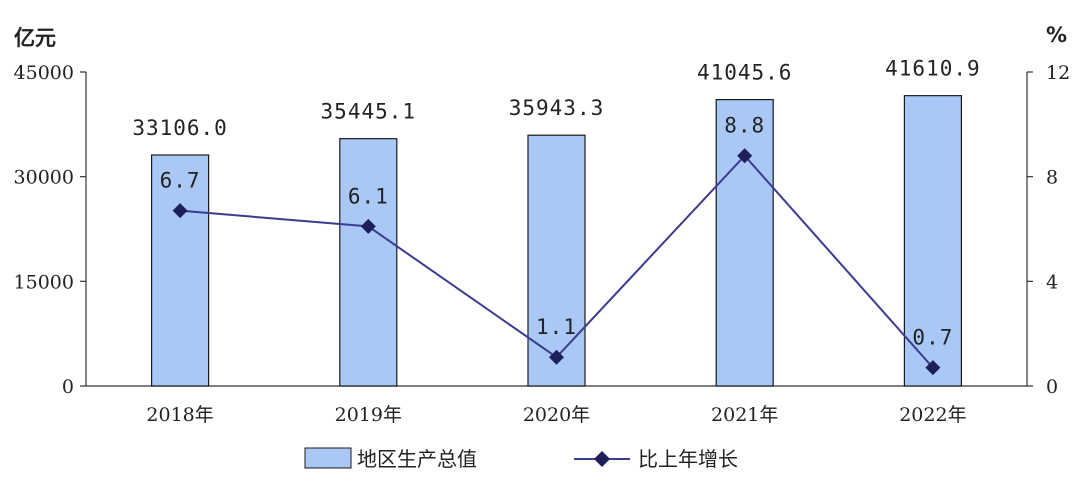  I want to click on bar-2020年, so click(556, 260).